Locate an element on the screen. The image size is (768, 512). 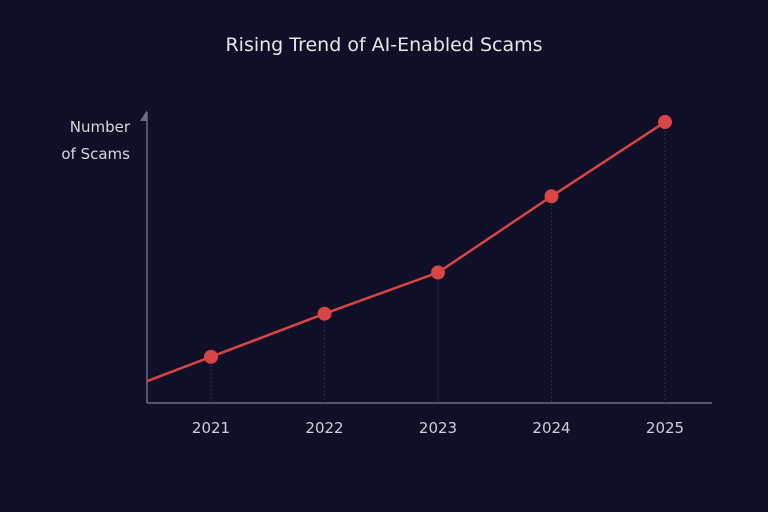
y-axis-label-line-2: of Scams is located at coordinates (95, 154).